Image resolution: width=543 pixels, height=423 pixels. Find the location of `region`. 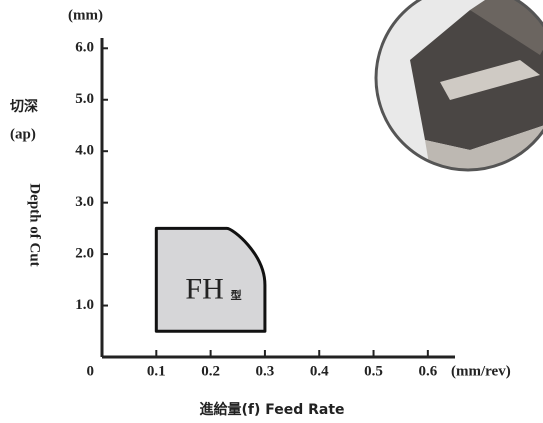

region is located at coordinates (210, 279).